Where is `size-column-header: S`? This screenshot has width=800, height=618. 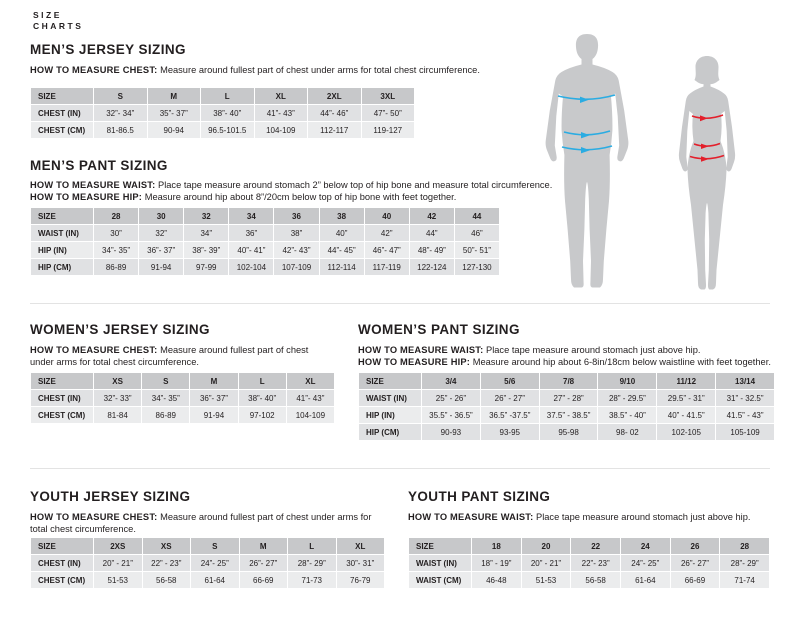
size-column-header: S is located at coordinates (120, 96).